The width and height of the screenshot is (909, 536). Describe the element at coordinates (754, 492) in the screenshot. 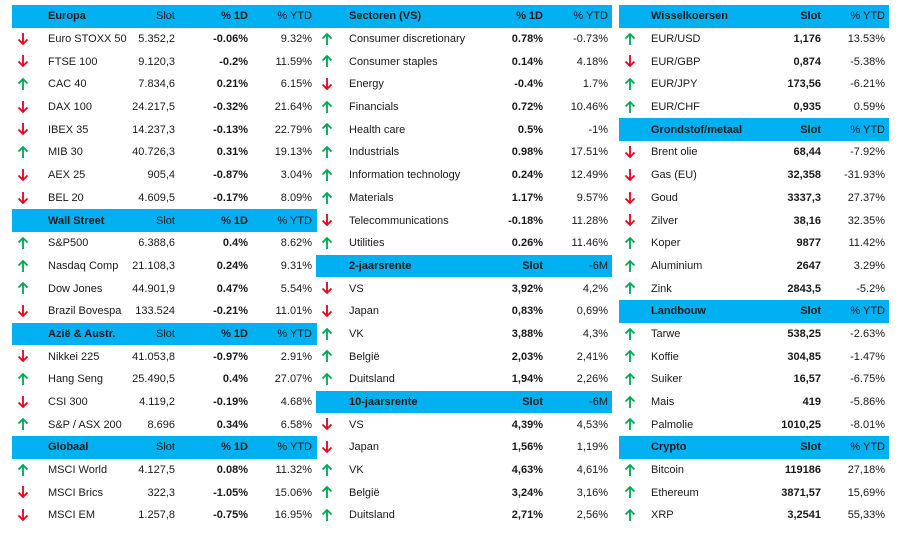

I see `table-row: Ethereum 3871,57 15,69%` at that location.